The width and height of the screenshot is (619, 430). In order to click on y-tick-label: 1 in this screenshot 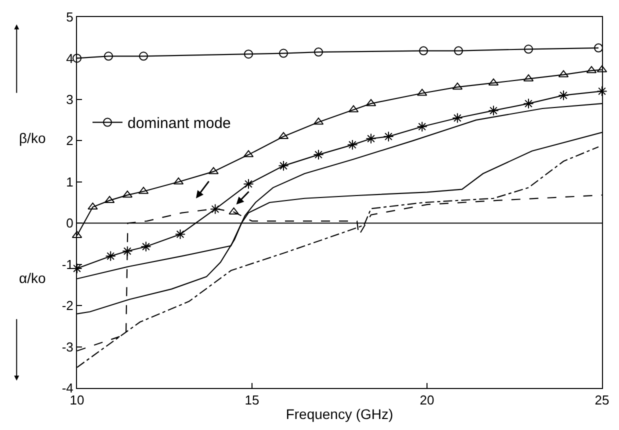, I will do `click(70, 182)`.